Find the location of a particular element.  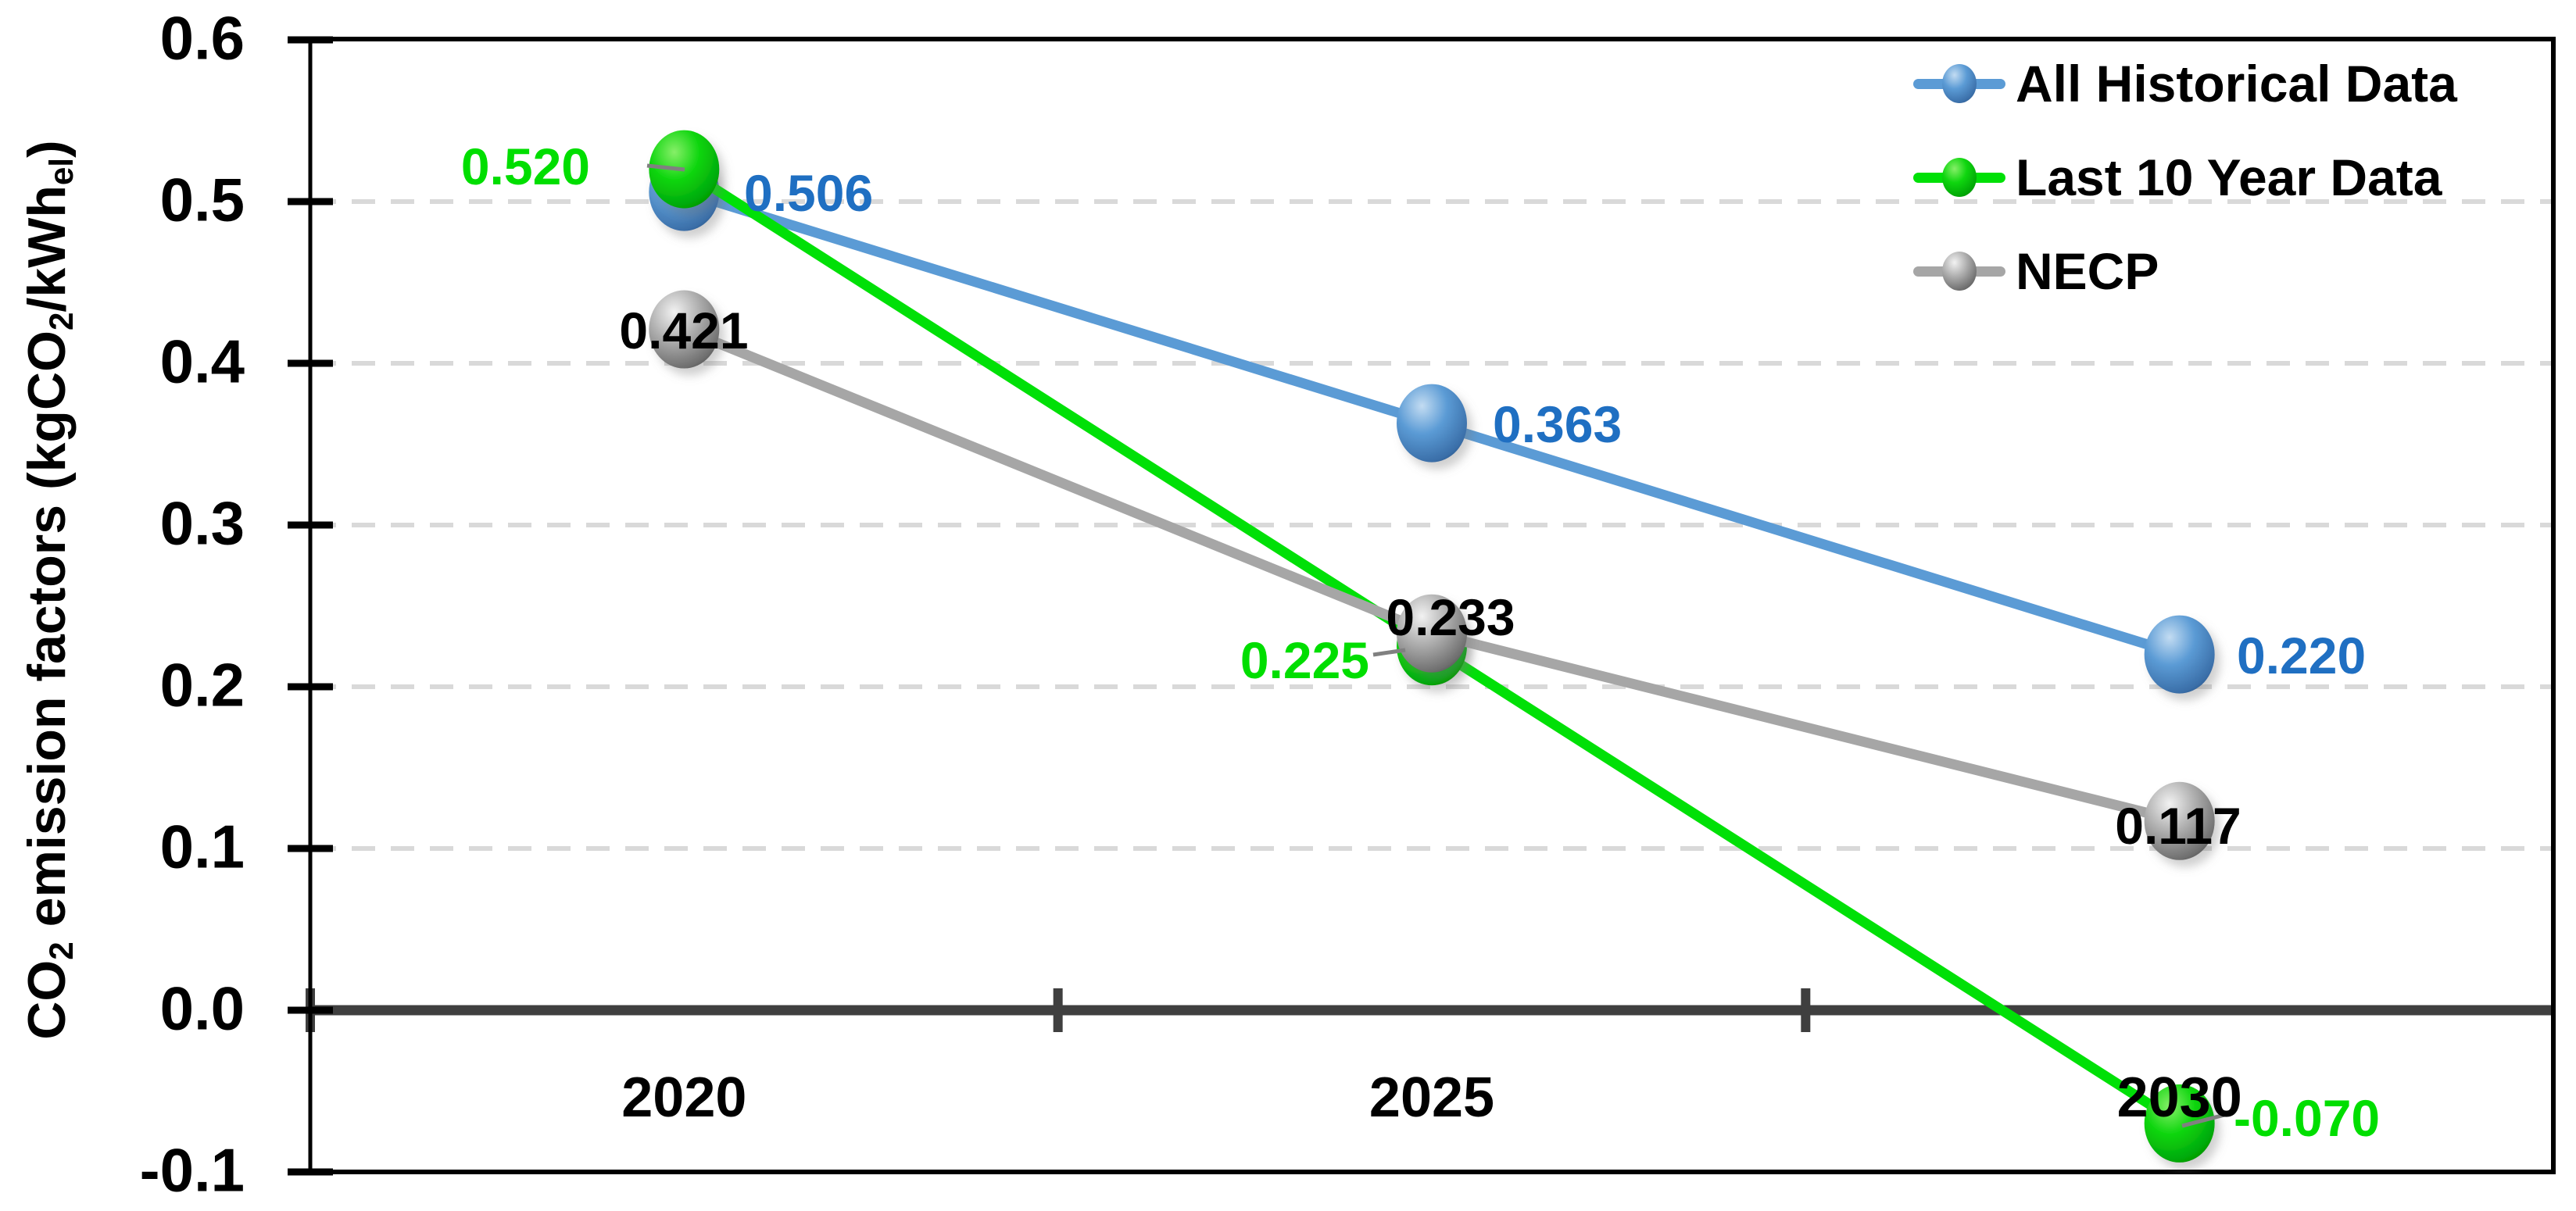

legend-item-all-historical-data: All Historical Data is located at coordinates (2185, 83).